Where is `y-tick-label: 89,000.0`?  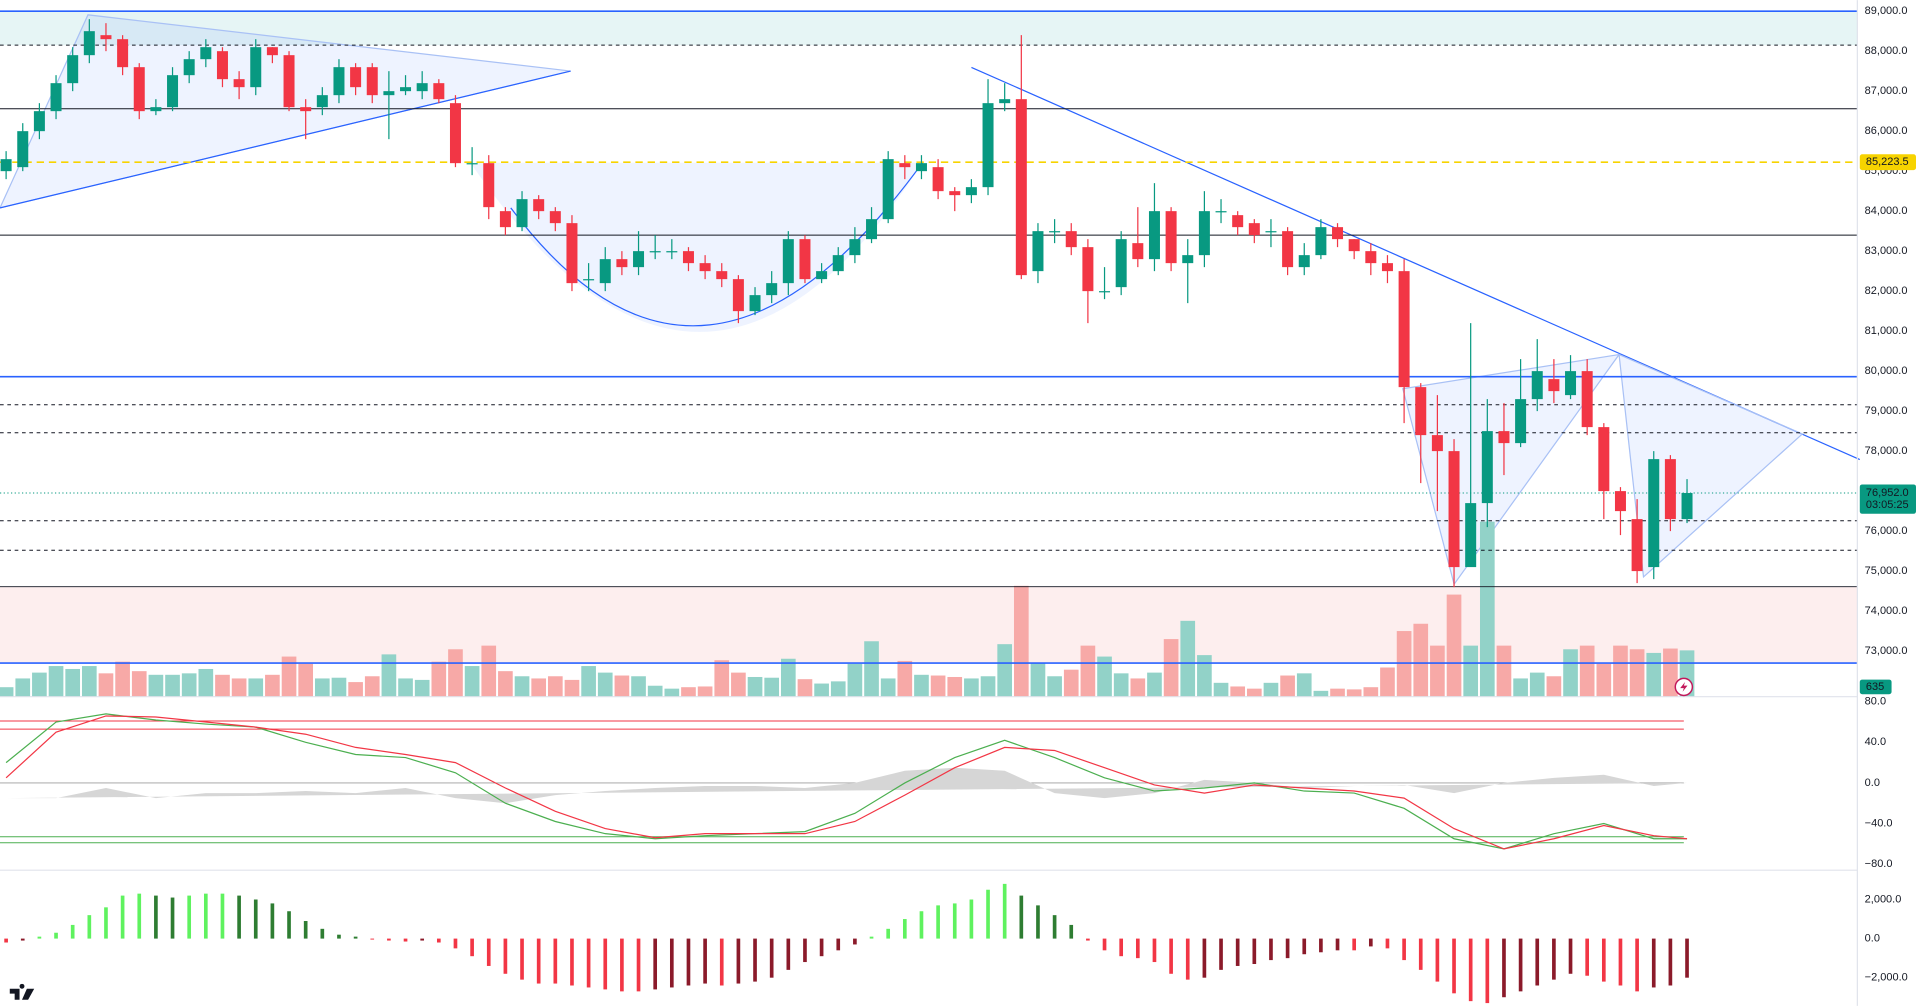
y-tick-label: 89,000.0 is located at coordinates (1886, 11).